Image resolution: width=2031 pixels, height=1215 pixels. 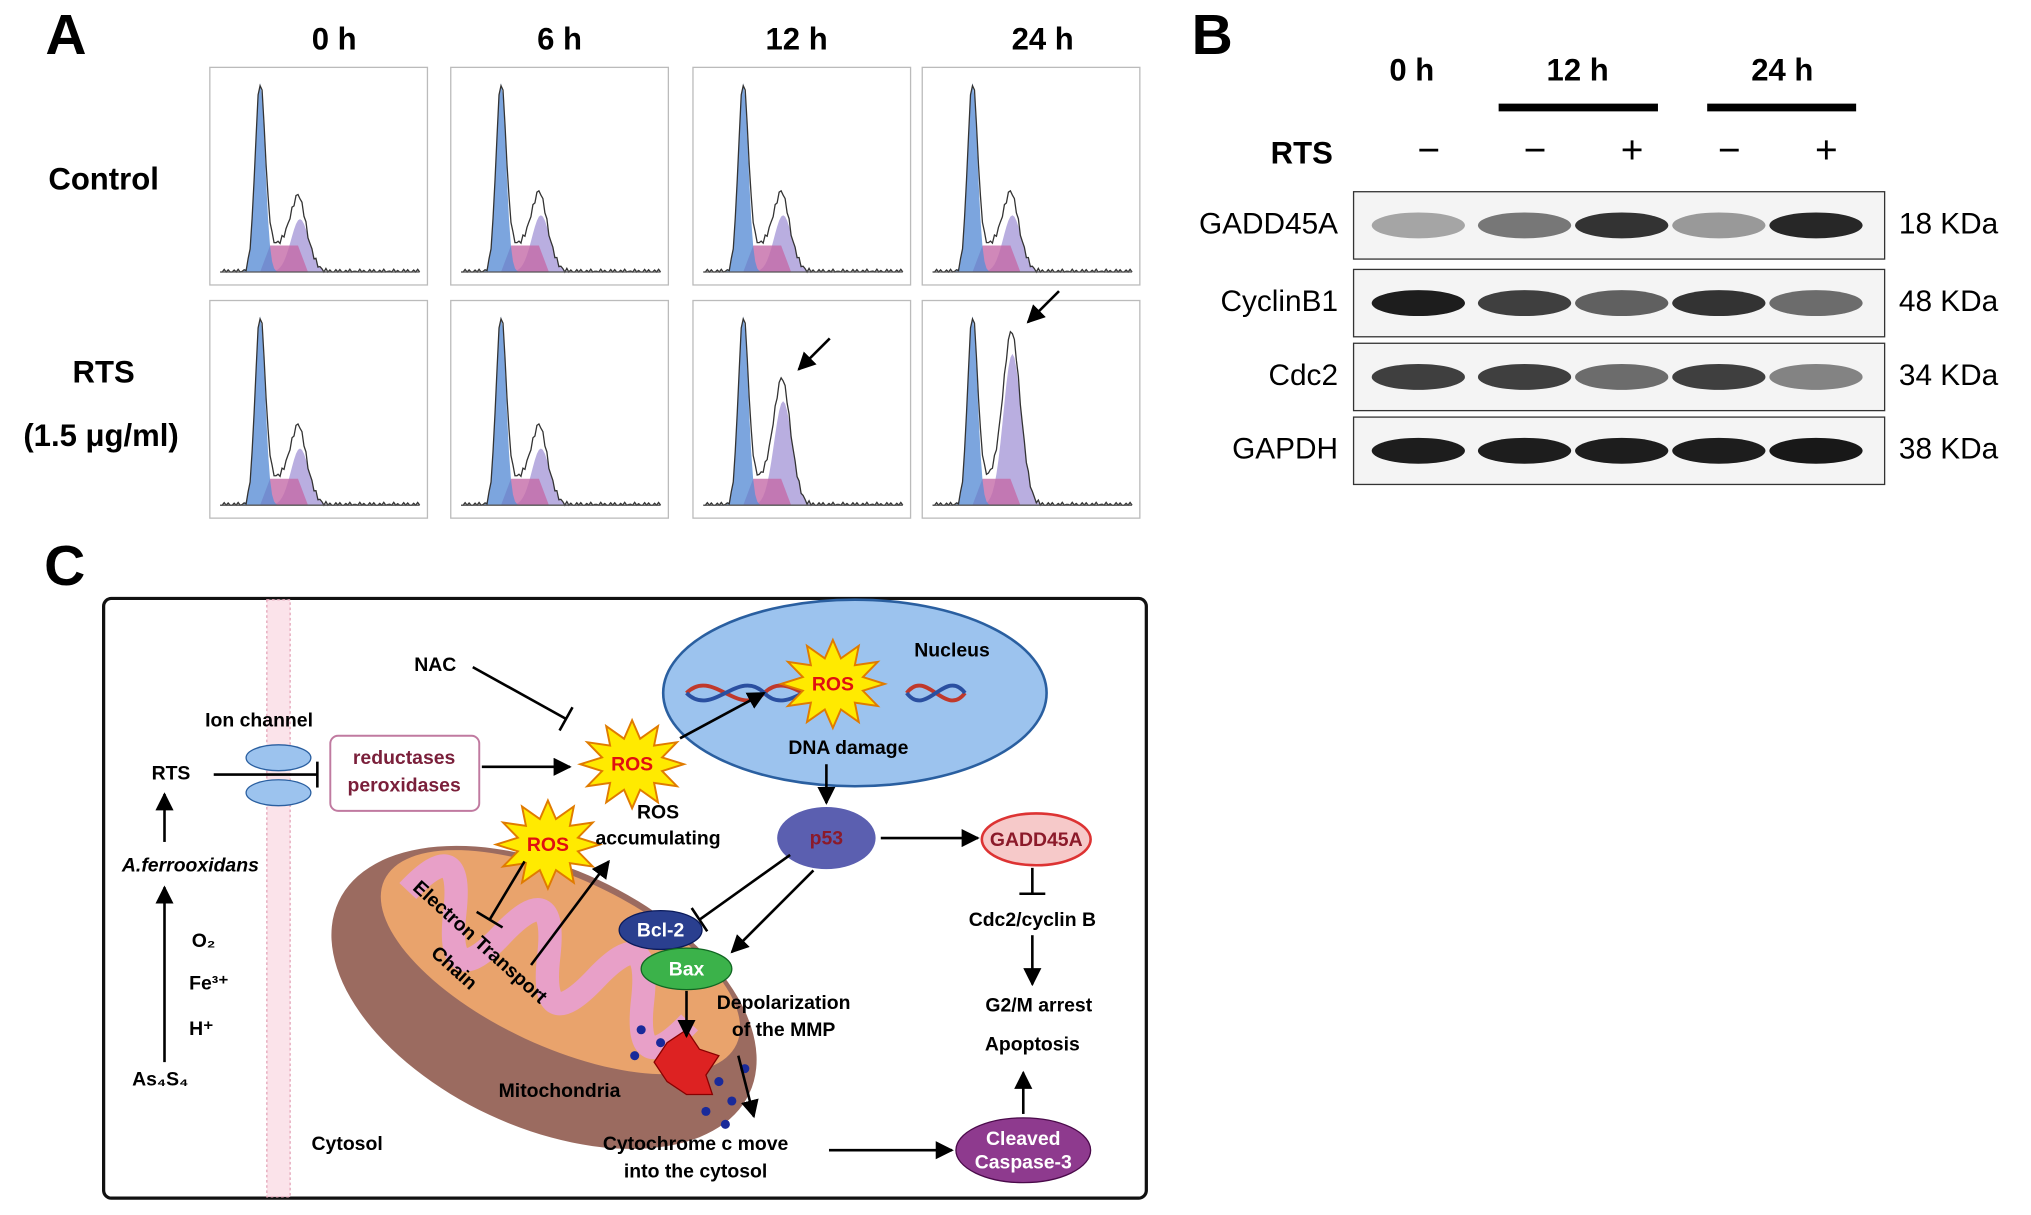 I want to click on p53-node, so click(x=826, y=838).